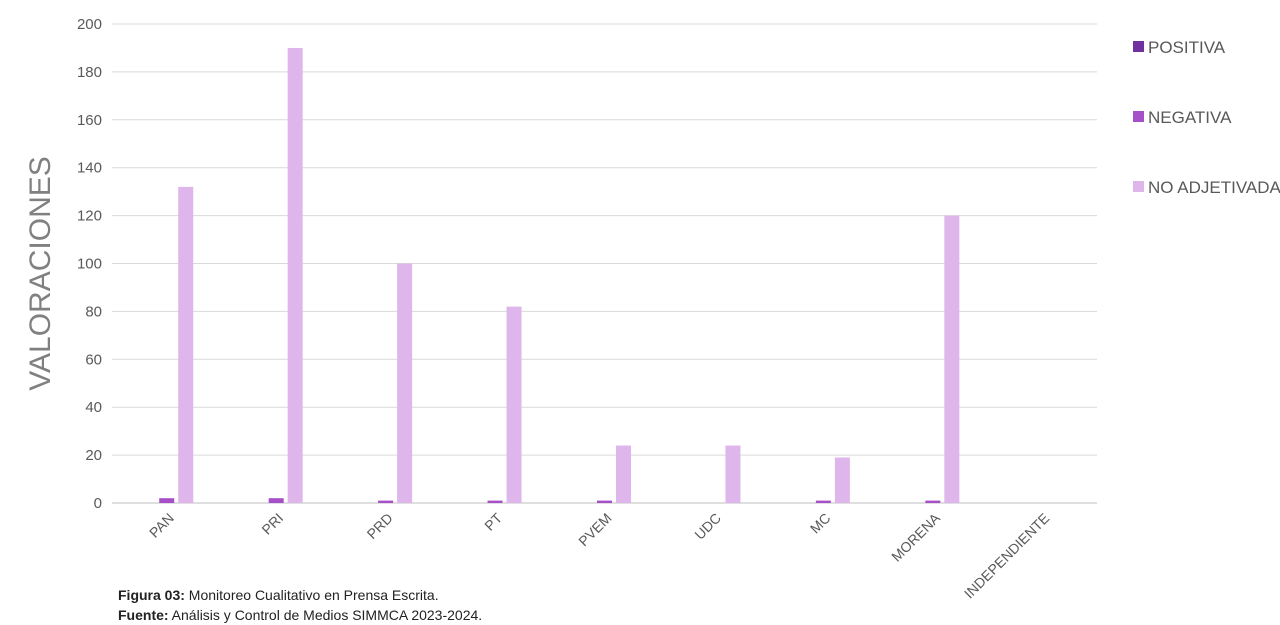  Describe the element at coordinates (311, 595) in the screenshot. I see `caption-figure-text: Monitoreo Cualitativo en Prensa Escrita.` at that location.